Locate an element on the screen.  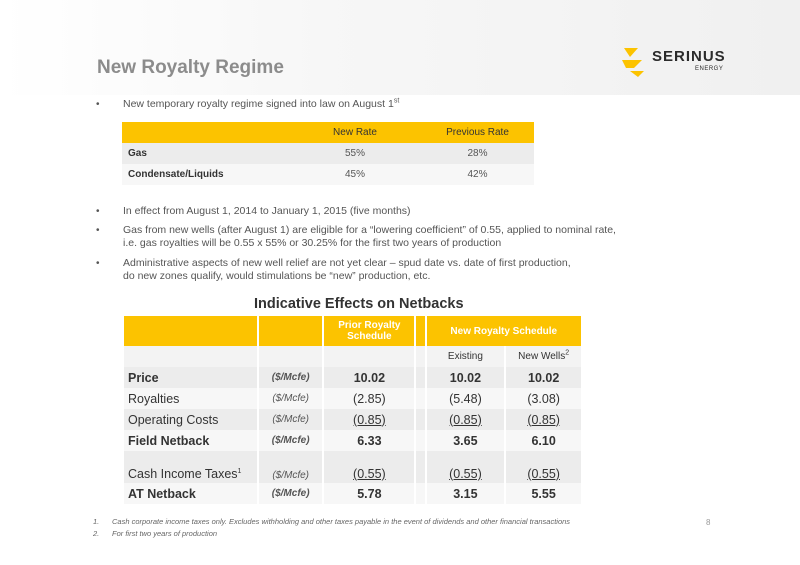
cell-prior: (0.85) is located at coordinates (369, 419).